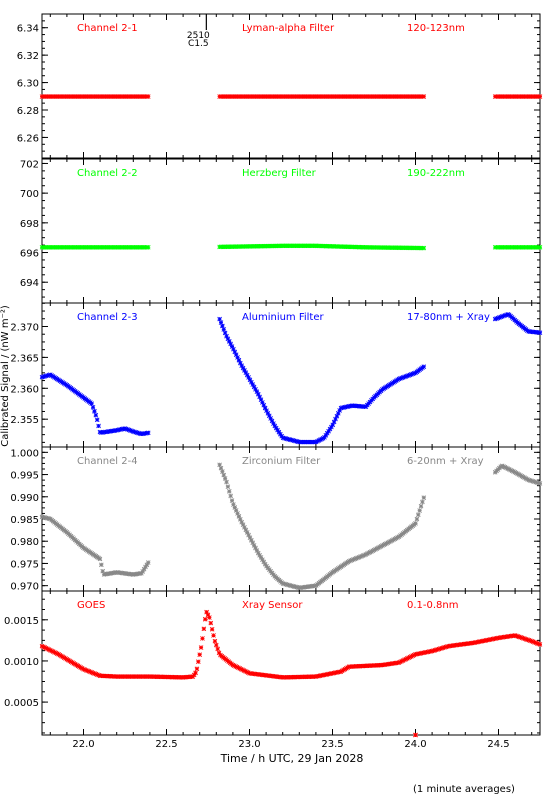 Image resolution: width=550 pixels, height=800 pixels. I want to click on y-tick-label: 0.0005, so click(21, 703).